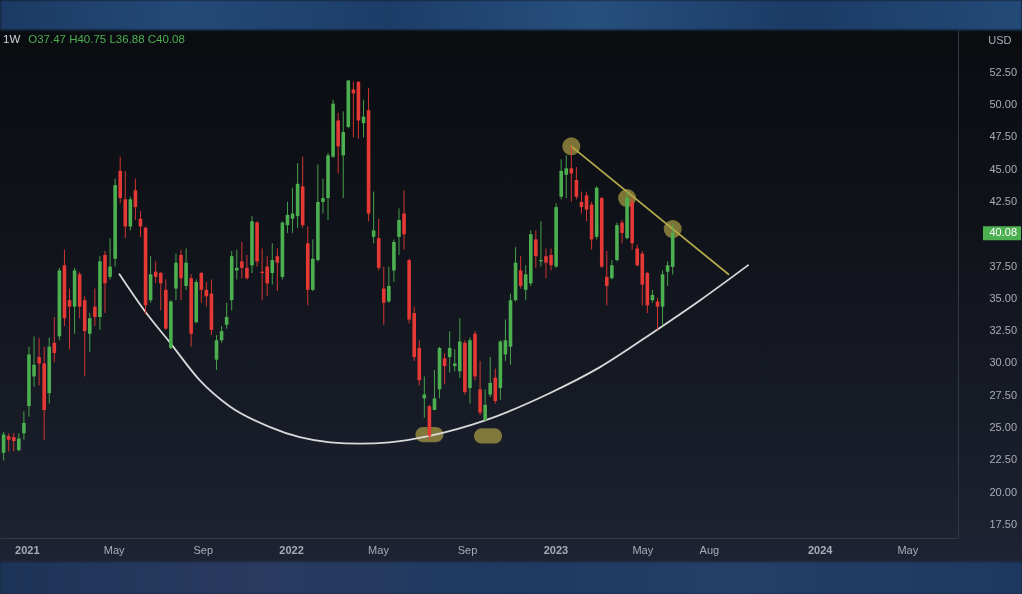 Image resolution: width=1022 pixels, height=594 pixels. I want to click on y-tick-label: 47.50, so click(1003, 136).